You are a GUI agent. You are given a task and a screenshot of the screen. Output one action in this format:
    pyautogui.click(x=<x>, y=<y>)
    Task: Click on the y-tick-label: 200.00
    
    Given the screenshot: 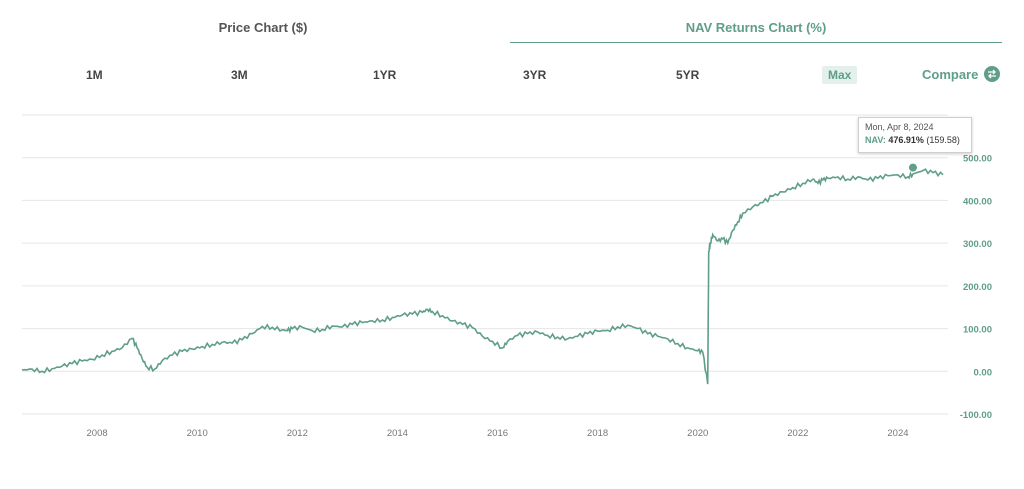 What is the action you would take?
    pyautogui.click(x=977, y=287)
    